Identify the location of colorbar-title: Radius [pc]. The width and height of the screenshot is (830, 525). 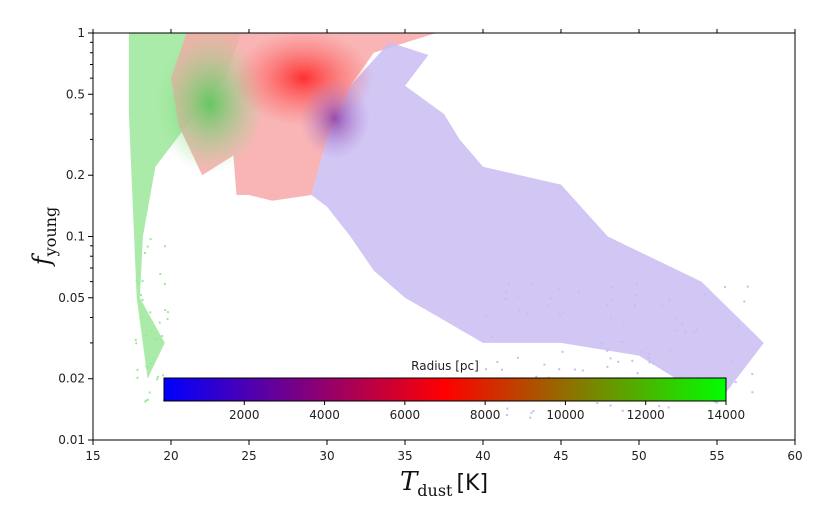
(445, 366).